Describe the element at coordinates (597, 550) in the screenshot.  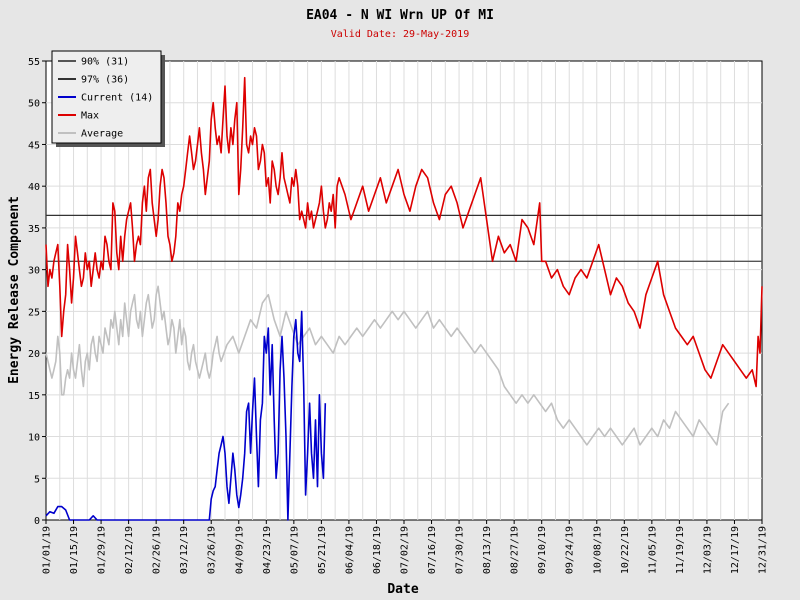
I see `x-tick-label: 10/08/19` at that location.